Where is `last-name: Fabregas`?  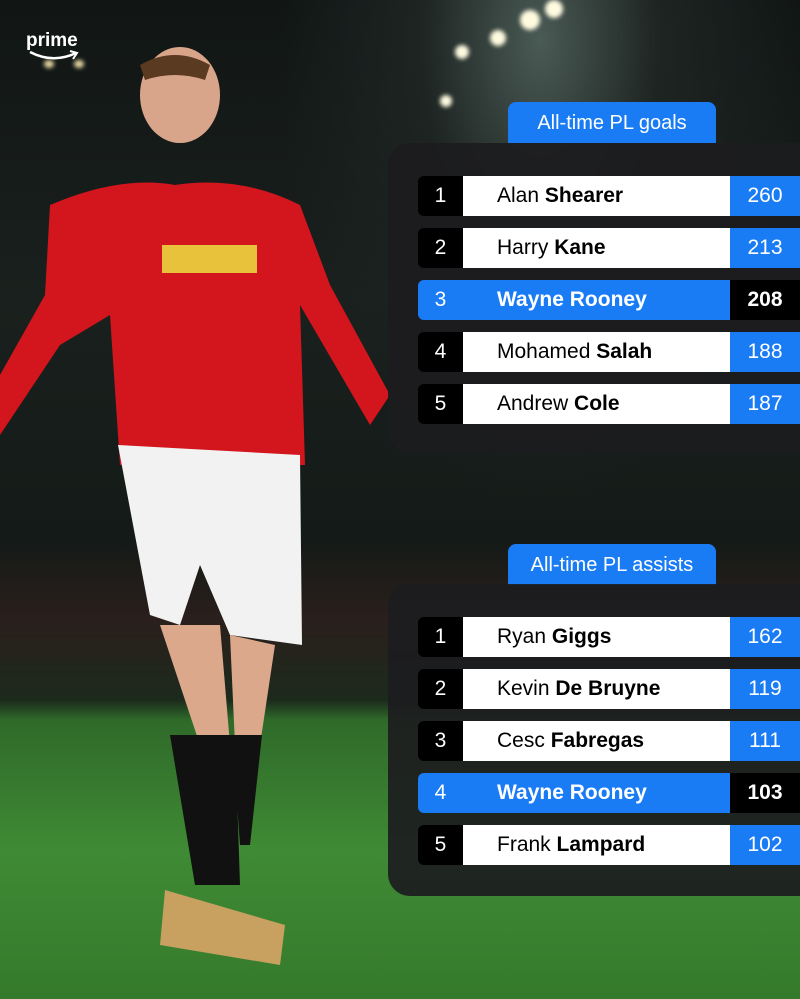
last-name: Fabregas is located at coordinates (597, 740).